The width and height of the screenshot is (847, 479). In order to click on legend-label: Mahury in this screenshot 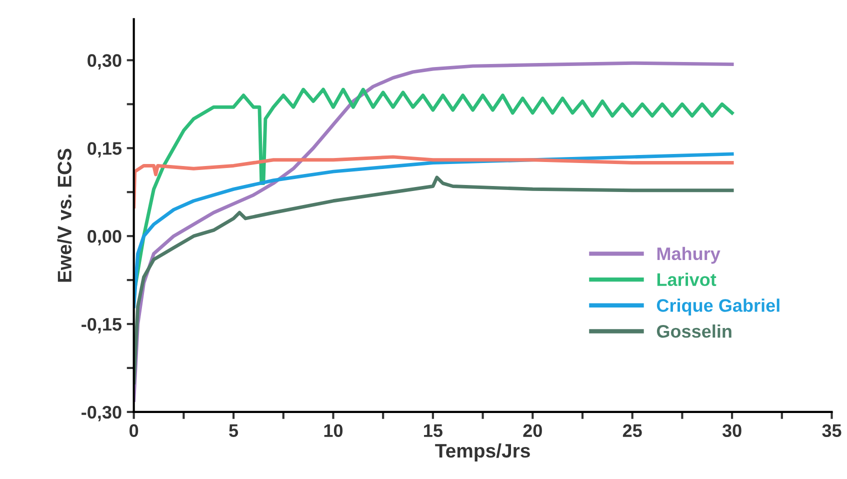, I will do `click(688, 255)`.